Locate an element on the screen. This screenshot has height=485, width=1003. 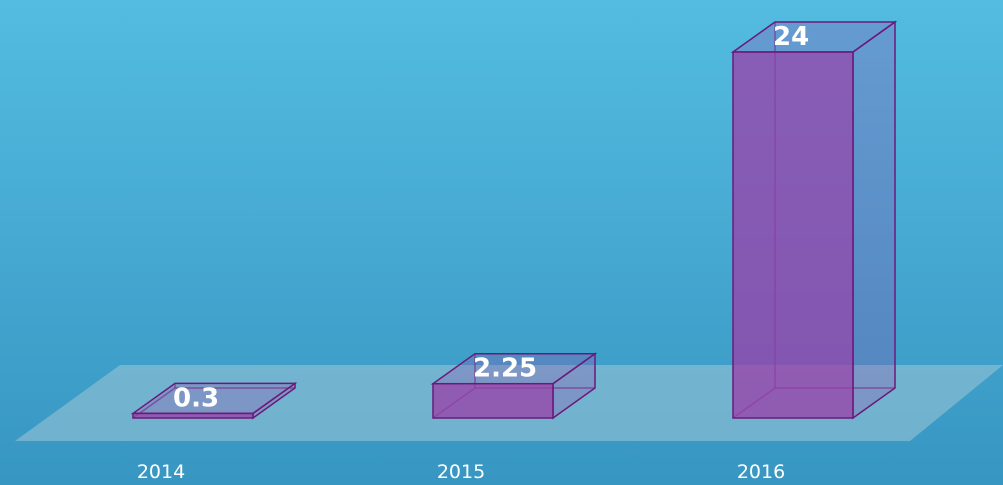
data-label: 24 is located at coordinates (791, 37).